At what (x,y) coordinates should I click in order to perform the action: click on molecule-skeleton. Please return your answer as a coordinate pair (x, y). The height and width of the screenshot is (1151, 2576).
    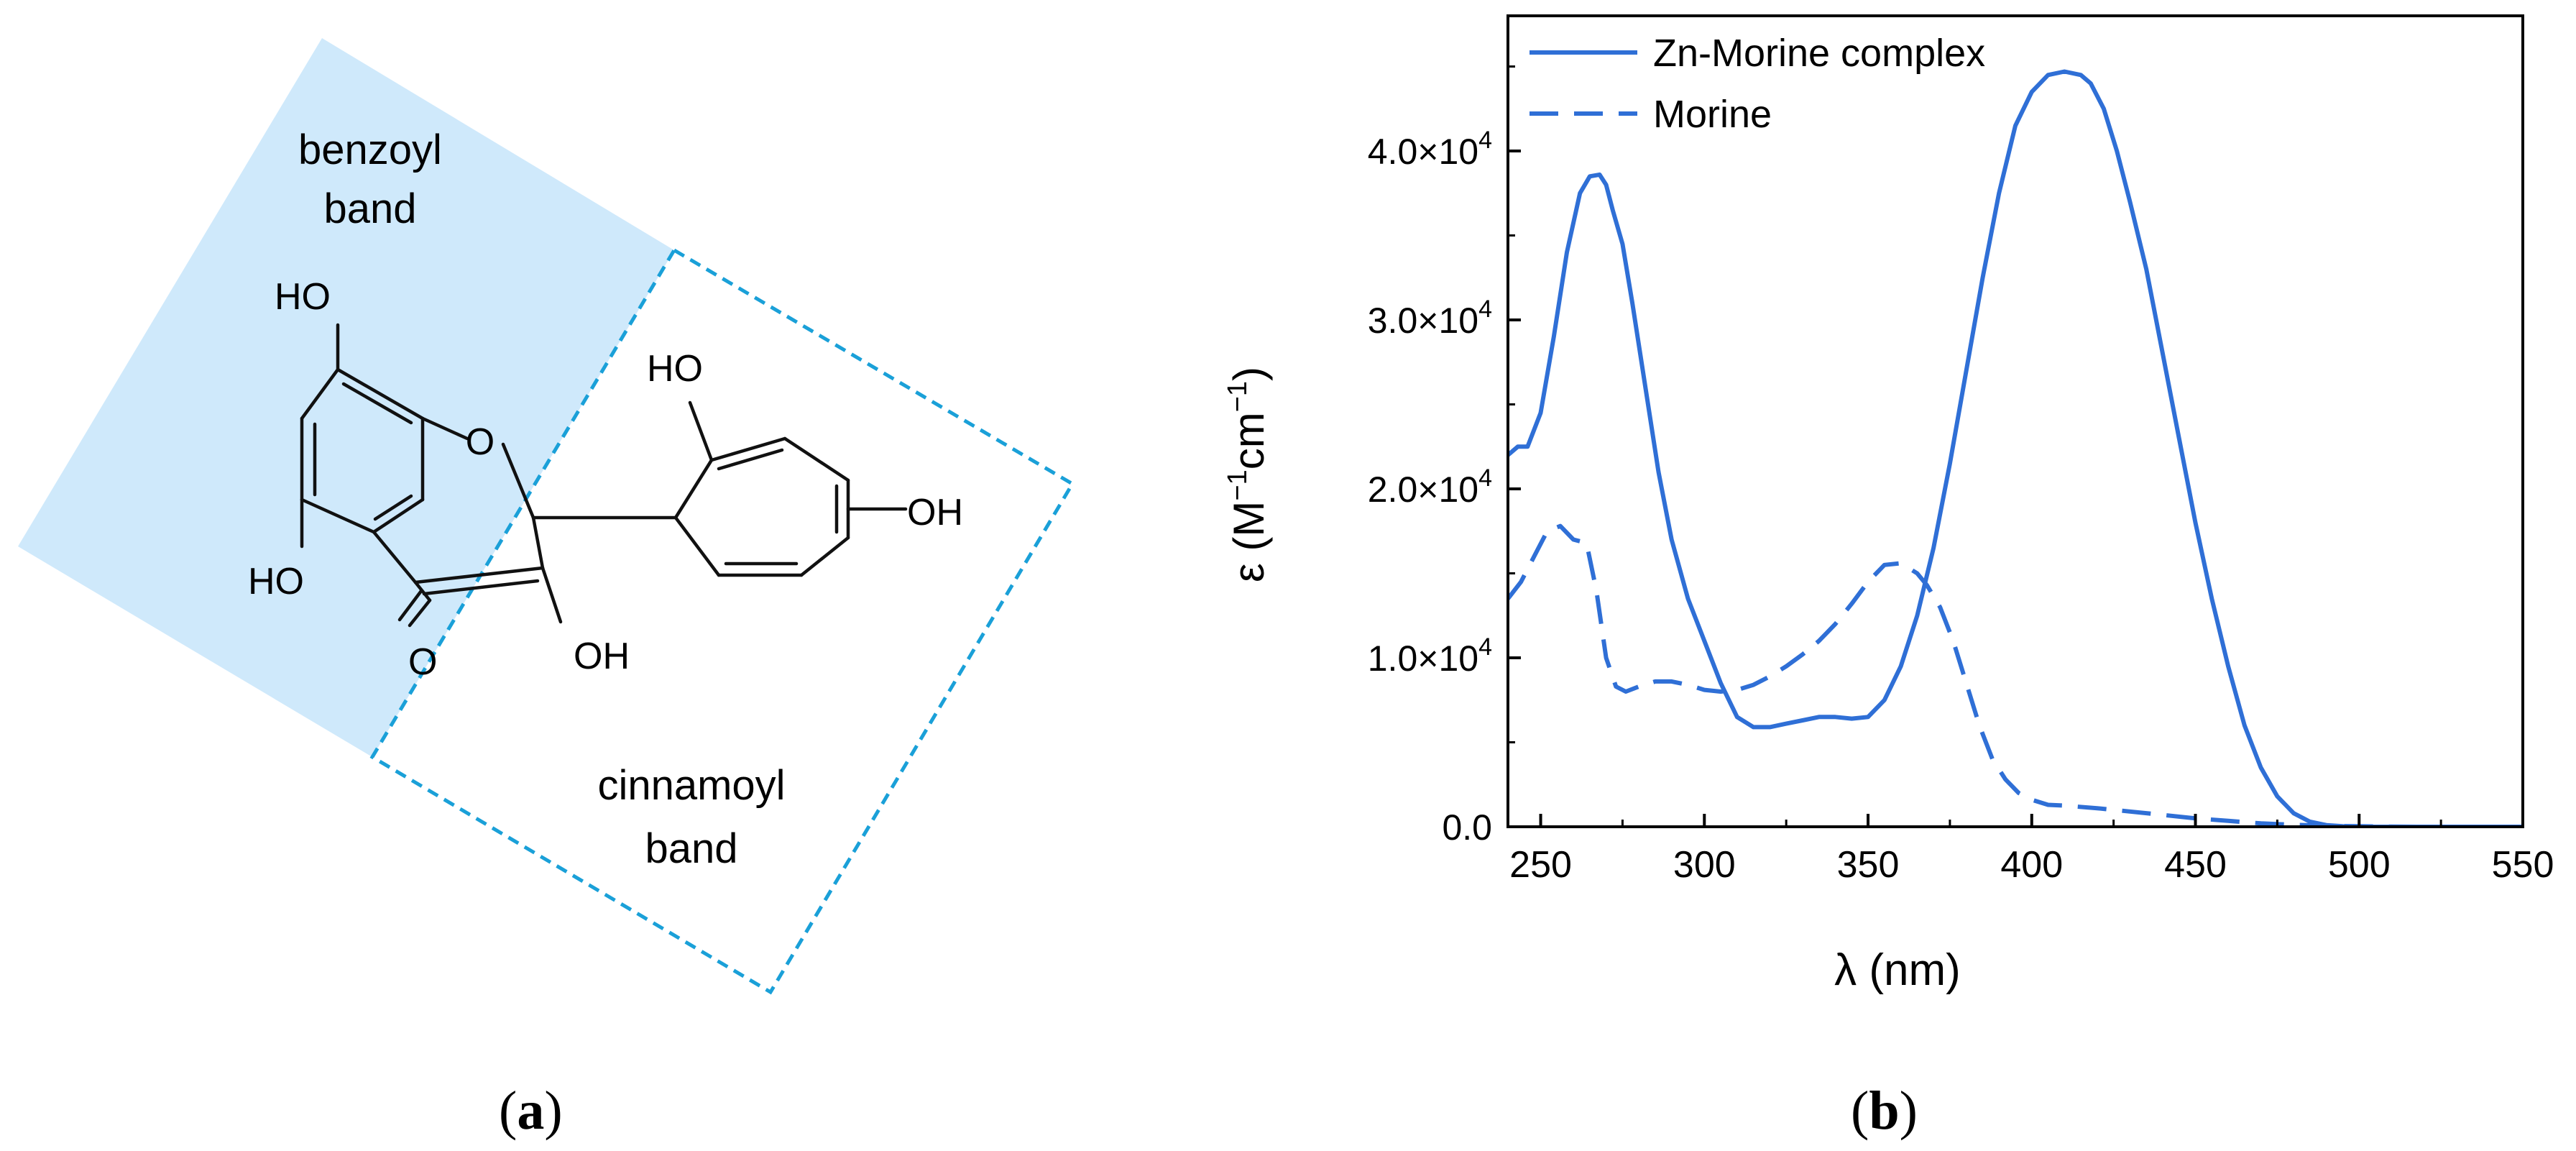
    Looking at the image, I should click on (604, 475).